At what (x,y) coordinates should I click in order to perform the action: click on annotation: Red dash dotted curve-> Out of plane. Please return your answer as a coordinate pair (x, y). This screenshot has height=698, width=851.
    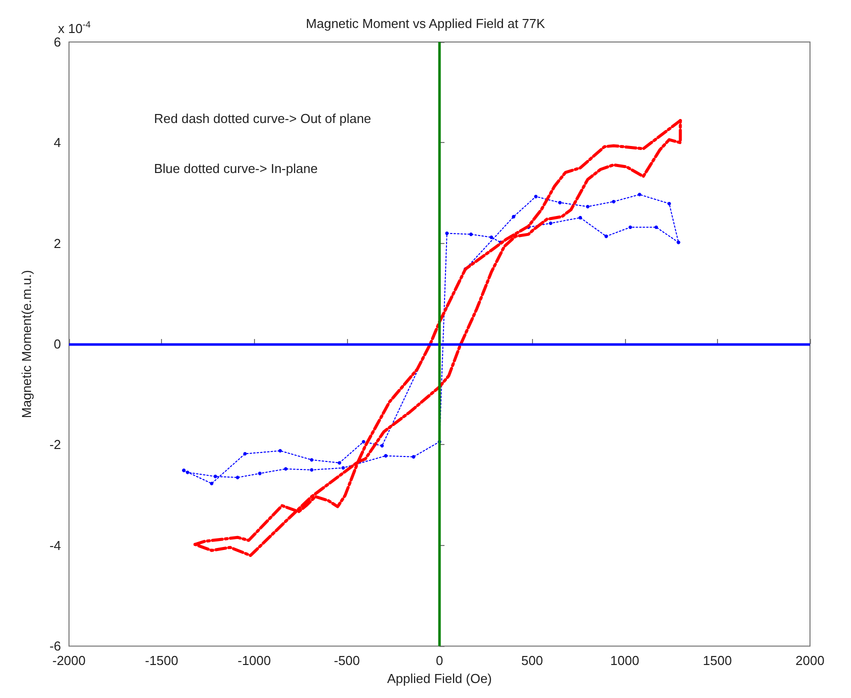
    Looking at the image, I should click on (263, 118).